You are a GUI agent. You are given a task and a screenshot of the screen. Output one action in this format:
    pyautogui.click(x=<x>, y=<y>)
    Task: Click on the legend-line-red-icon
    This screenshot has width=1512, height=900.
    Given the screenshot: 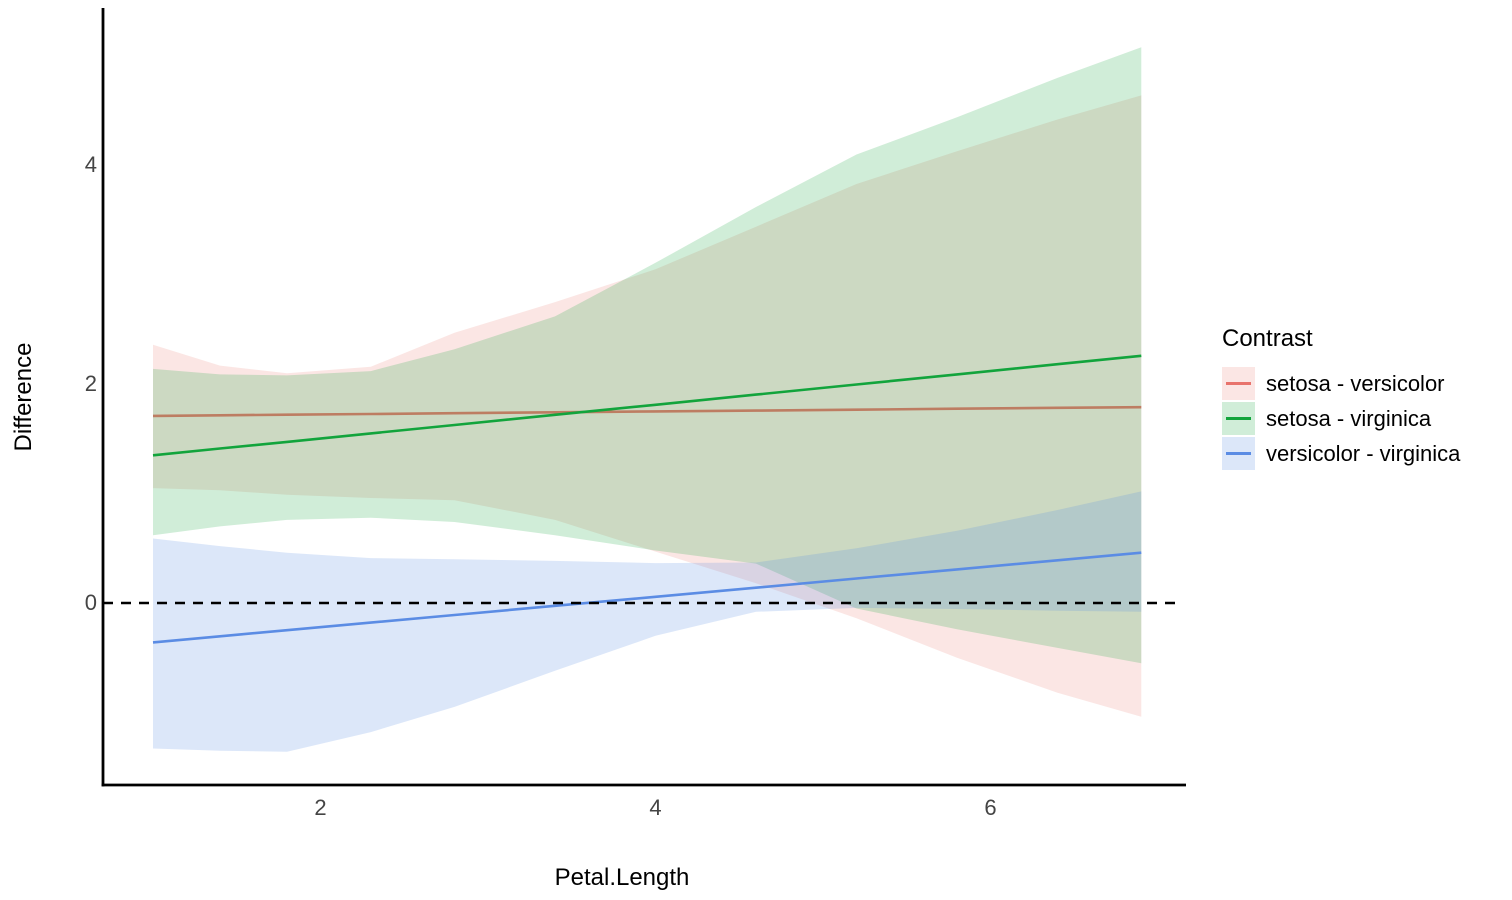 What is the action you would take?
    pyautogui.click(x=1238, y=383)
    